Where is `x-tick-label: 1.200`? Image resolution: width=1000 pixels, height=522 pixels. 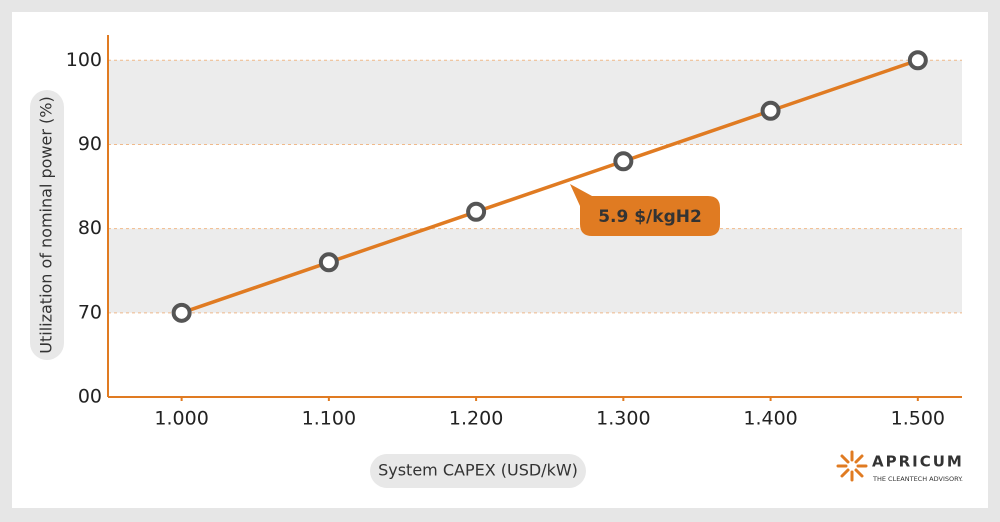 x-tick-label: 1.200 is located at coordinates (476, 419).